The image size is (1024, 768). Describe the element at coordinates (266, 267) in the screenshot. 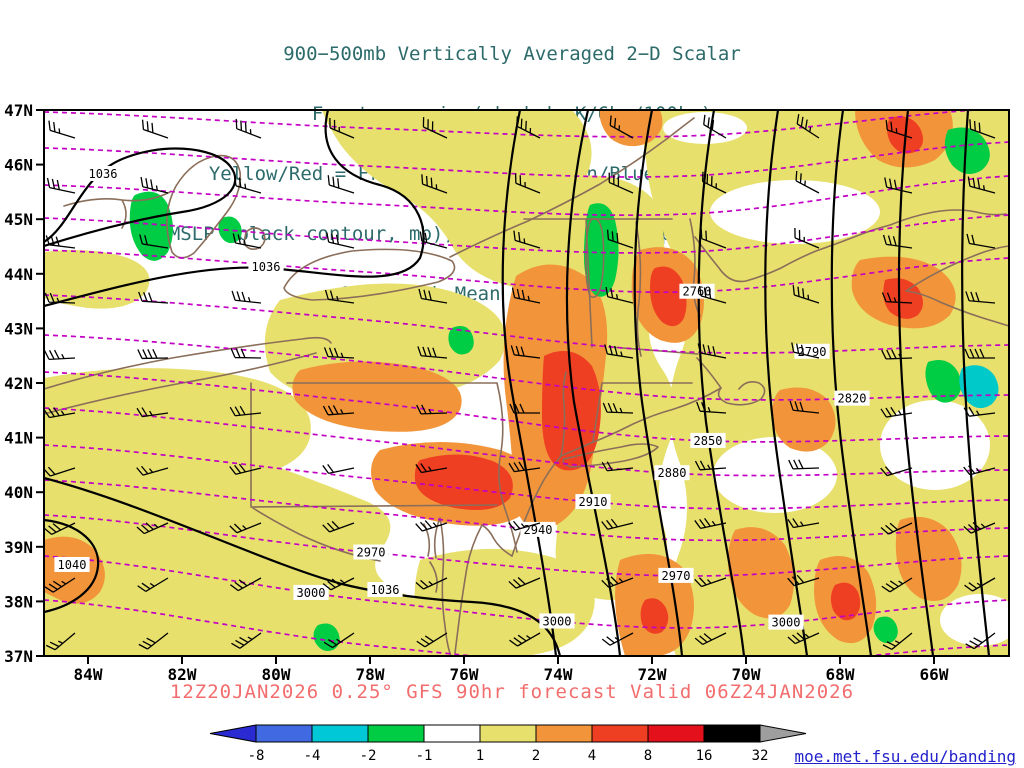

I see `contour-label: 1036` at that location.